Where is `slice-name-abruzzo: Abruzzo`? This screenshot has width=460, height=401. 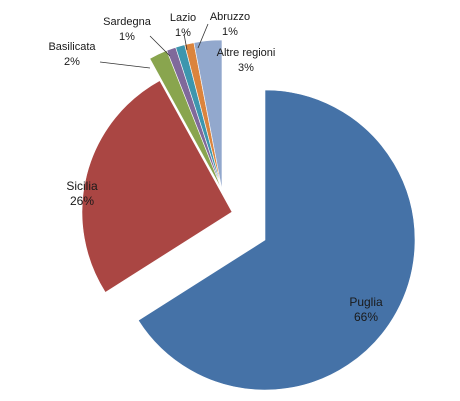 slice-name-abruzzo: Abruzzo is located at coordinates (230, 17).